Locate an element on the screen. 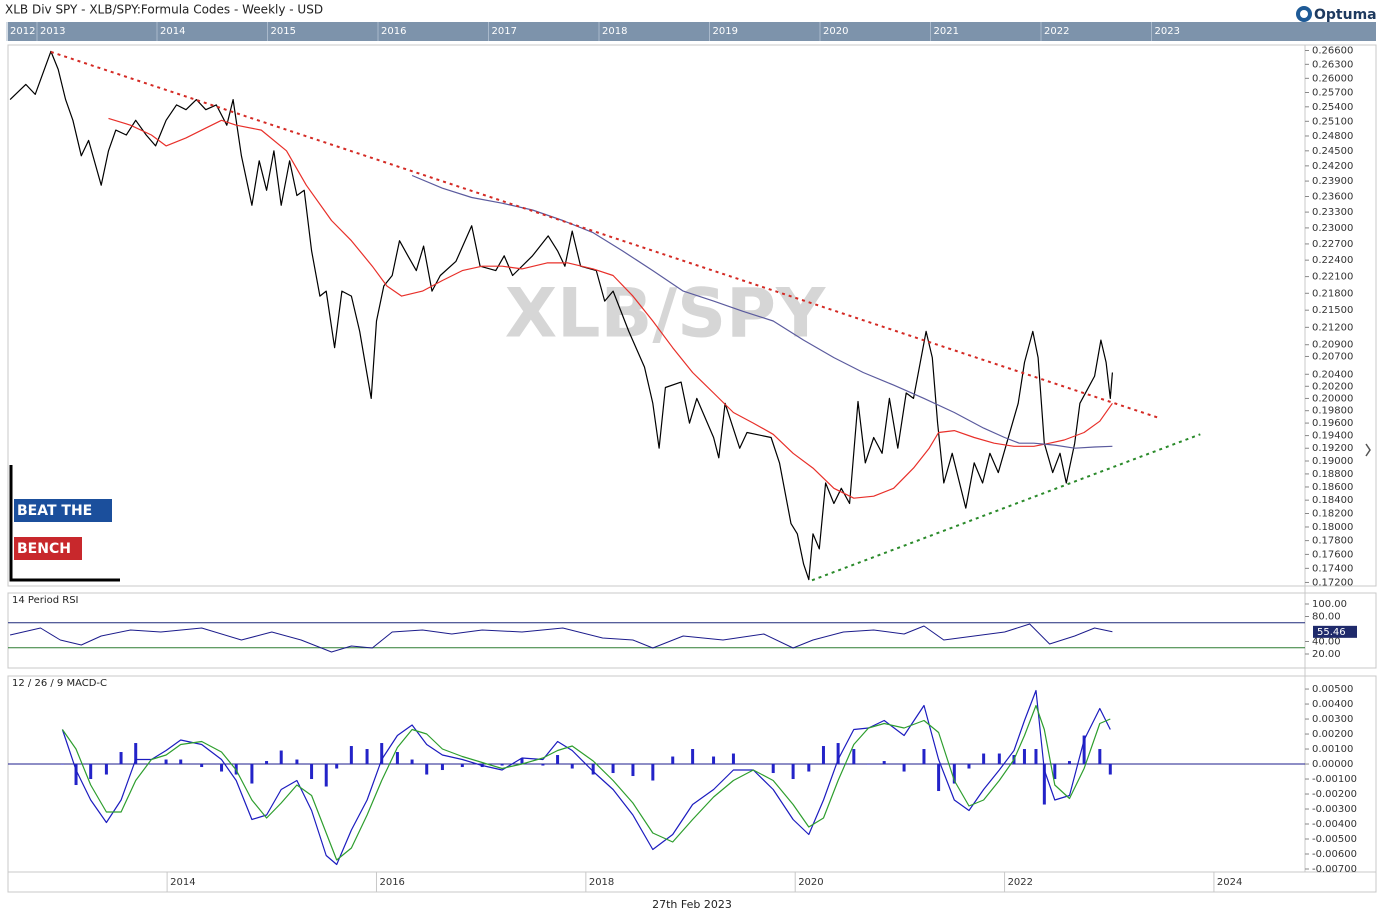 Image resolution: width=1383 pixels, height=924 pixels. x-tick-label: 2022 is located at coordinates (1020, 882).